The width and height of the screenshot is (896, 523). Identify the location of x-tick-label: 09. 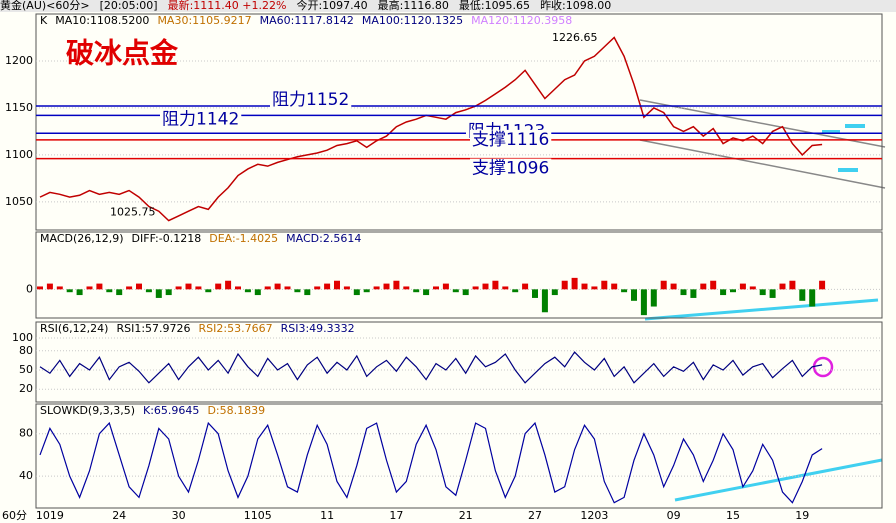
(674, 515).